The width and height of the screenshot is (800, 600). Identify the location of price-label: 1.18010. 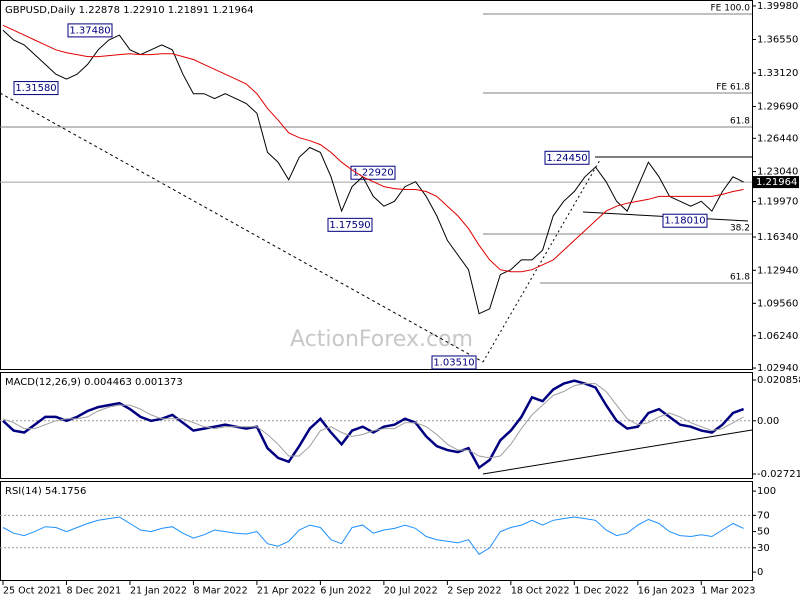
(684, 221).